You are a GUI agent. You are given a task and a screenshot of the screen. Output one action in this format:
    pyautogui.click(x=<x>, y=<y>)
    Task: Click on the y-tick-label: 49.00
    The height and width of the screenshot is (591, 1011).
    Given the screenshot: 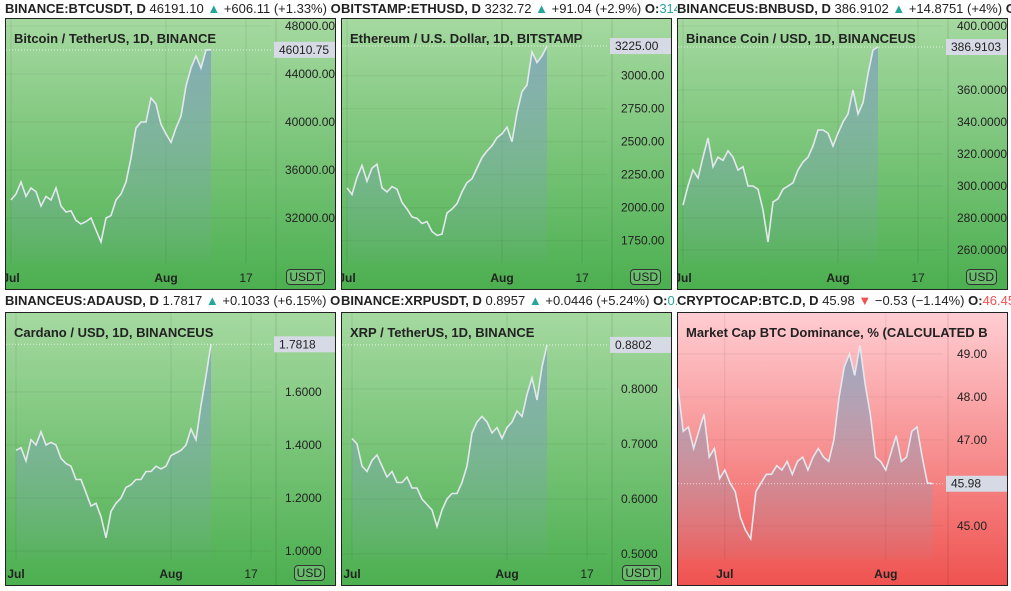 What is the action you would take?
    pyautogui.click(x=972, y=354)
    